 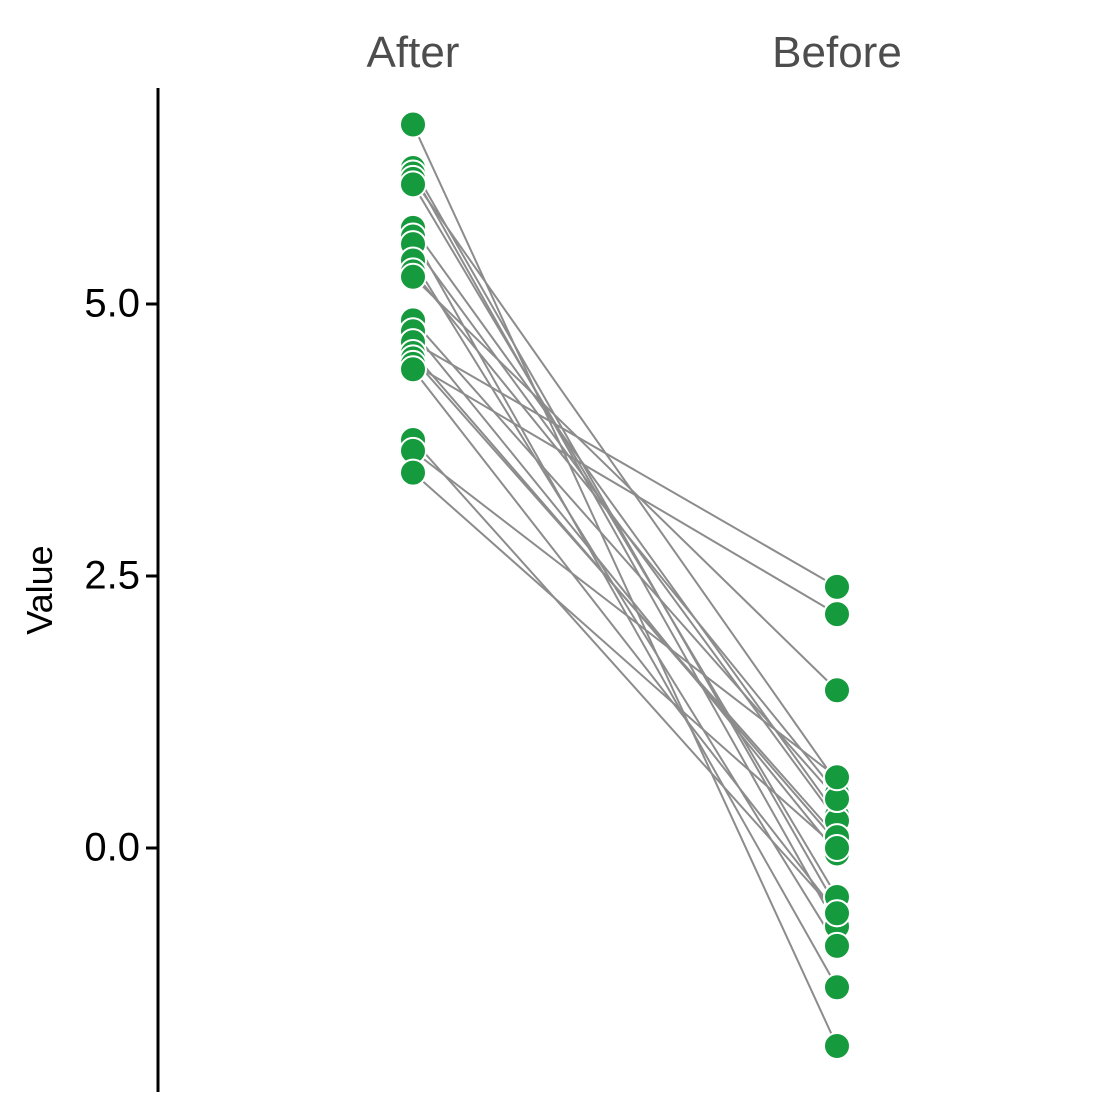 I want to click on group-label-after: After, so click(x=413, y=52).